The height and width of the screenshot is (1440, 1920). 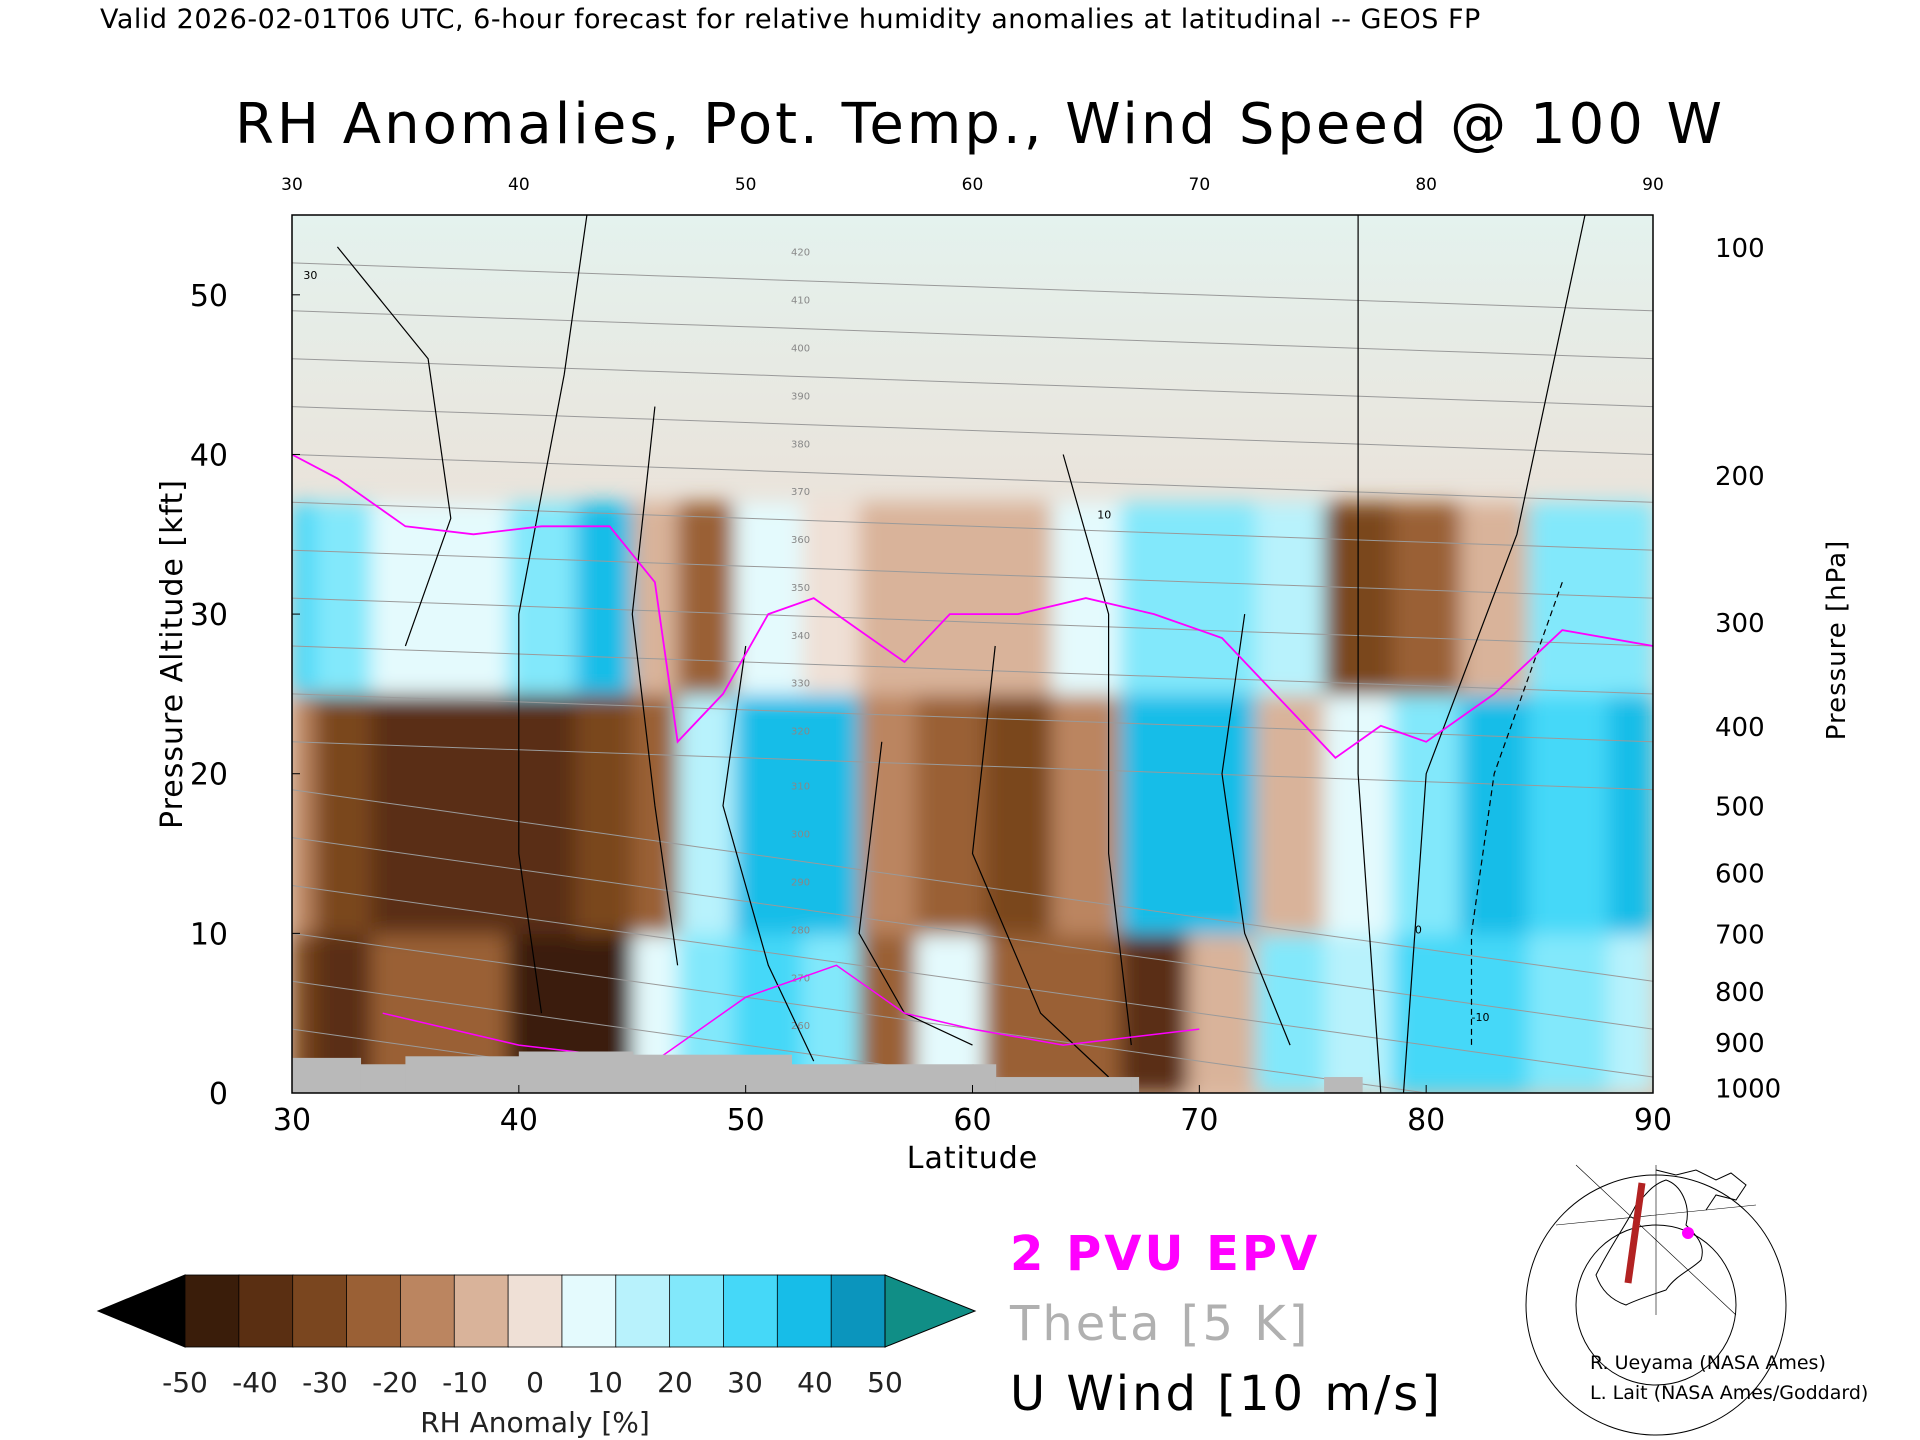 What do you see at coordinates (1740, 728) in the screenshot?
I see `y-tick-label-right: 400` at bounding box center [1740, 728].